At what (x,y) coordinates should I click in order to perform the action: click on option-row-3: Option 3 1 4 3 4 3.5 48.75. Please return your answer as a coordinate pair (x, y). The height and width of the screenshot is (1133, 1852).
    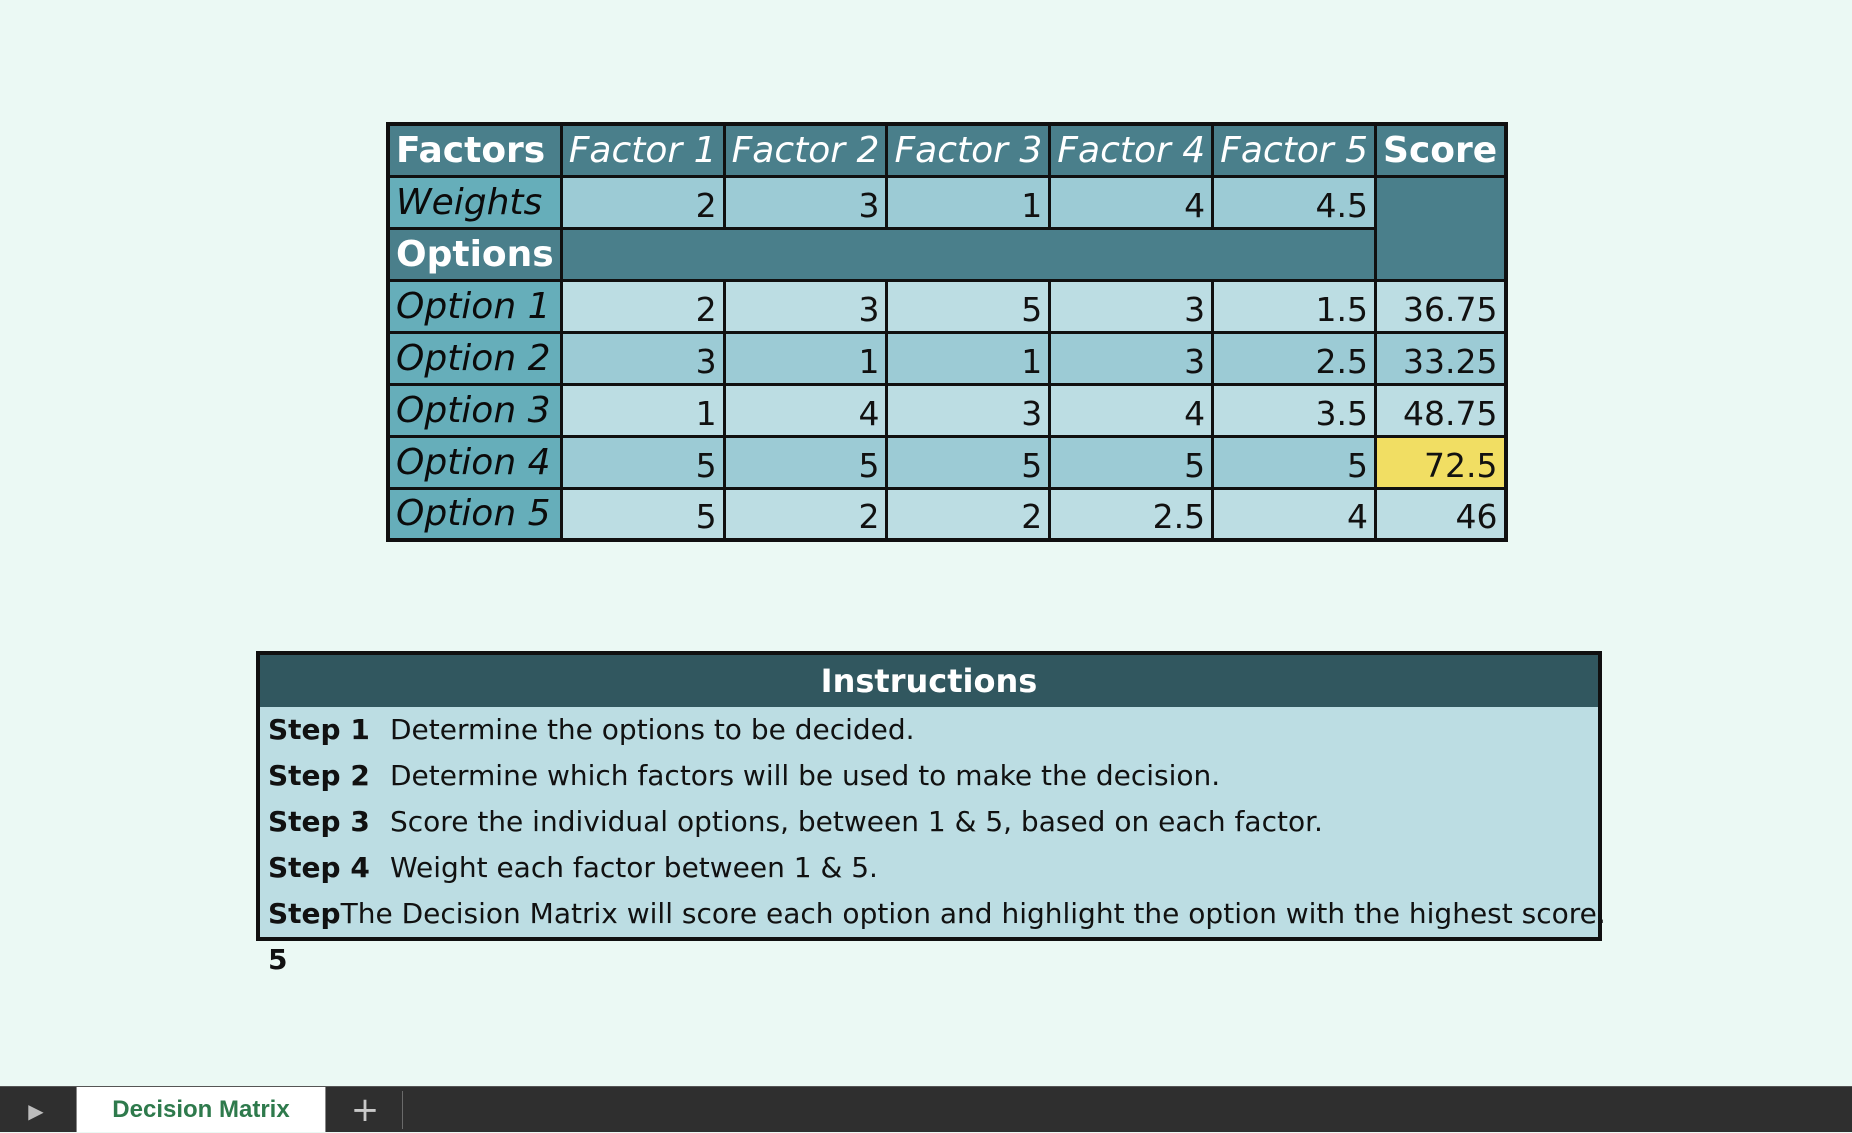
    Looking at the image, I should click on (947, 410).